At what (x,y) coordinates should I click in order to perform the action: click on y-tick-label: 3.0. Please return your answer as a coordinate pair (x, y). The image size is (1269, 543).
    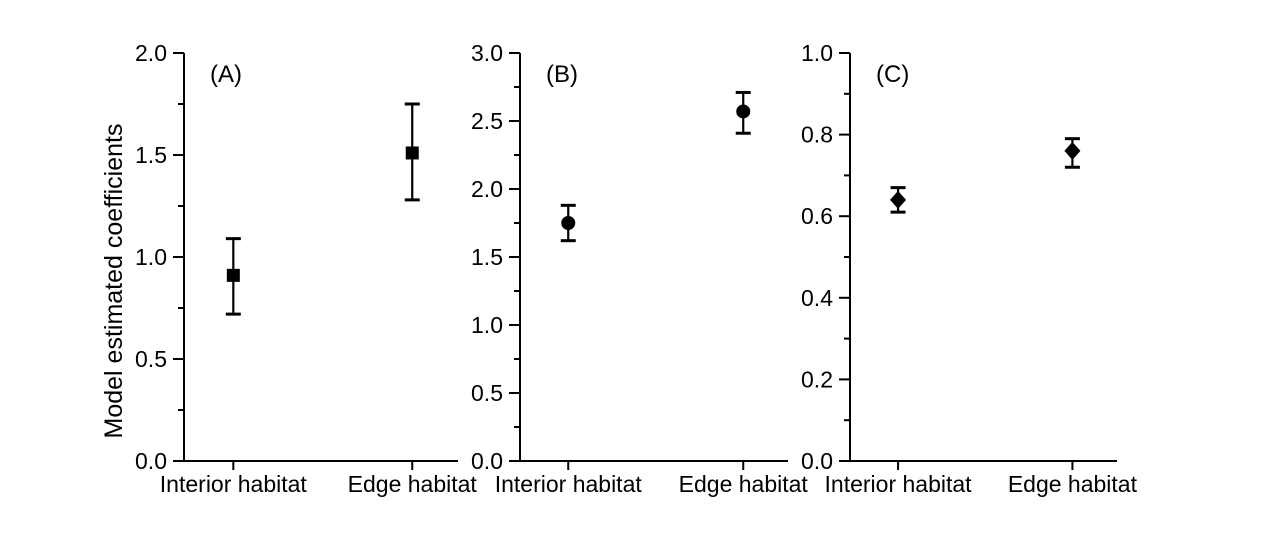
    Looking at the image, I should click on (487, 53).